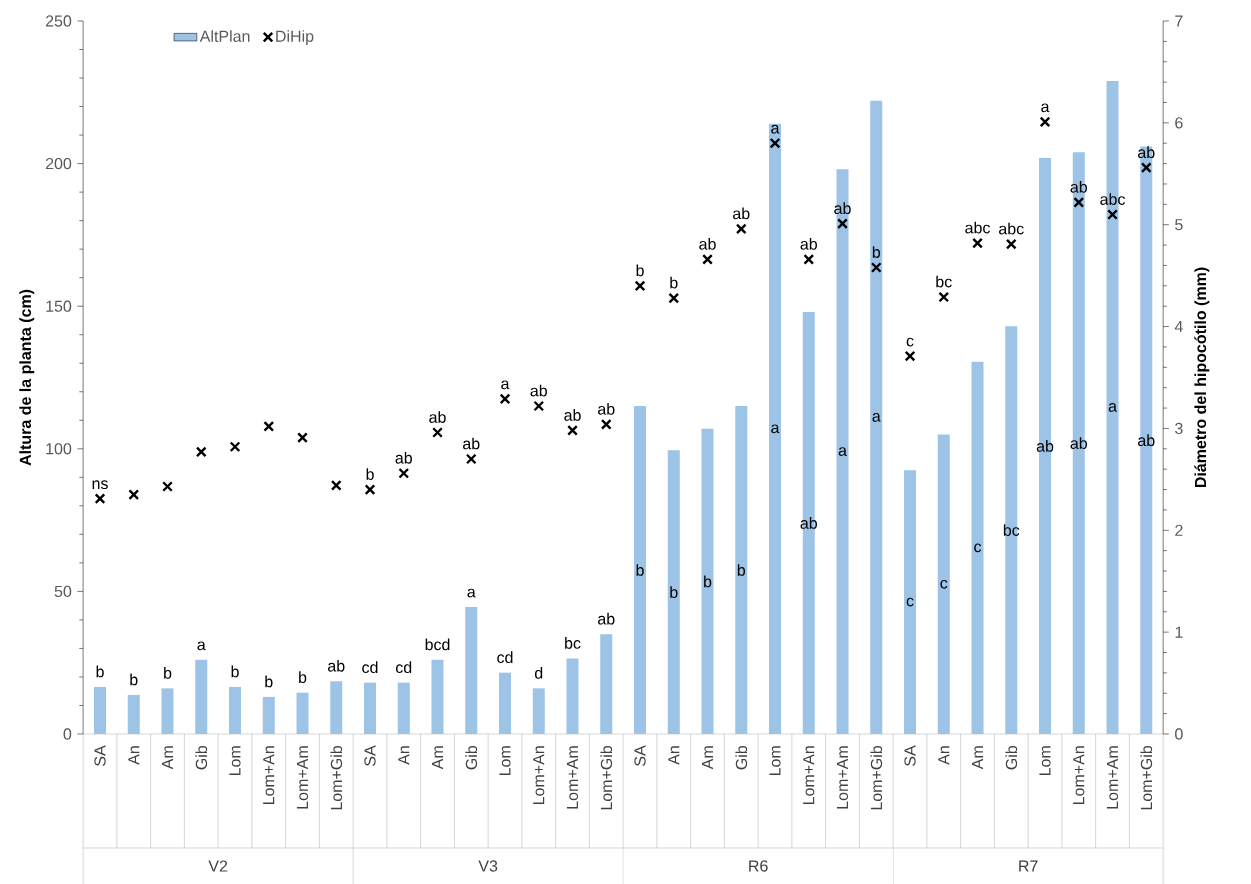  I want to click on data-label: bcd, so click(437, 644).